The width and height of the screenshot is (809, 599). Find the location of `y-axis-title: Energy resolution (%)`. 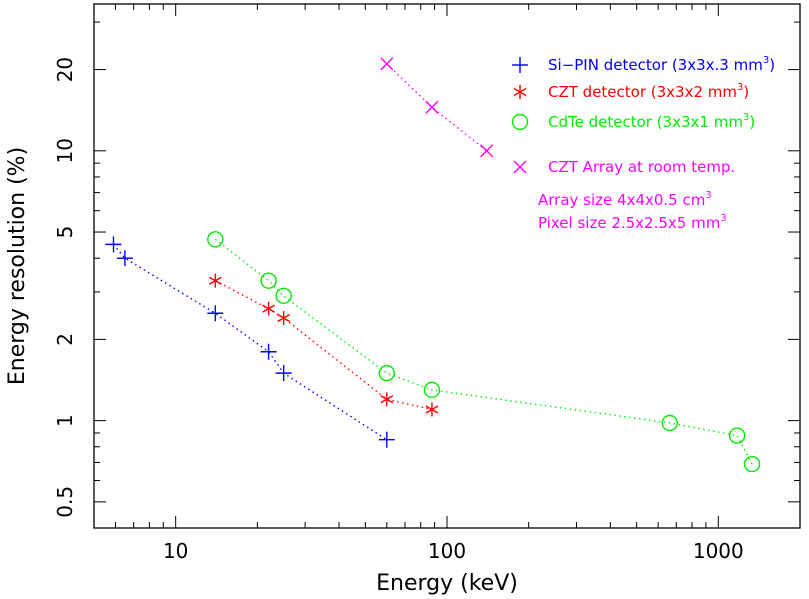

y-axis-title: Energy resolution (%) is located at coordinates (17, 266).